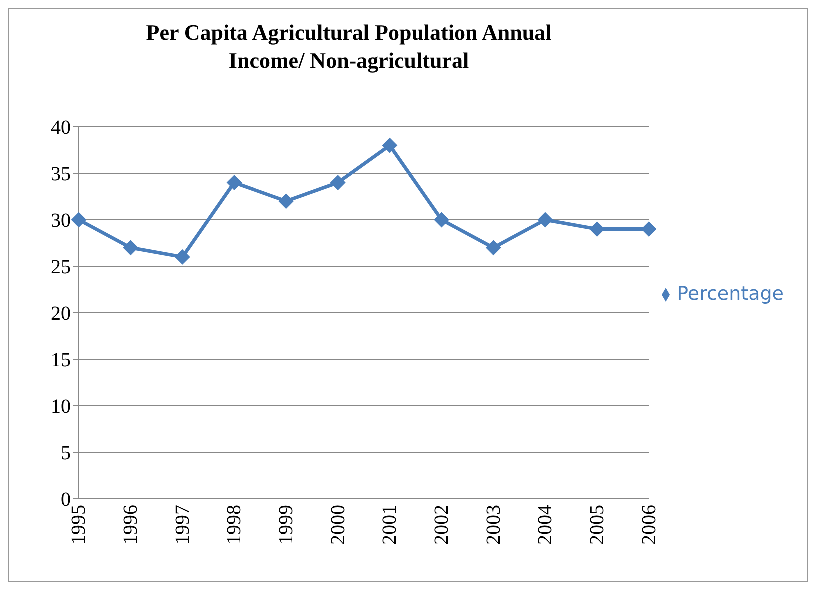 This screenshot has width=813, height=590. Describe the element at coordinates (66, 500) in the screenshot. I see `y-tick-label: 0` at that location.